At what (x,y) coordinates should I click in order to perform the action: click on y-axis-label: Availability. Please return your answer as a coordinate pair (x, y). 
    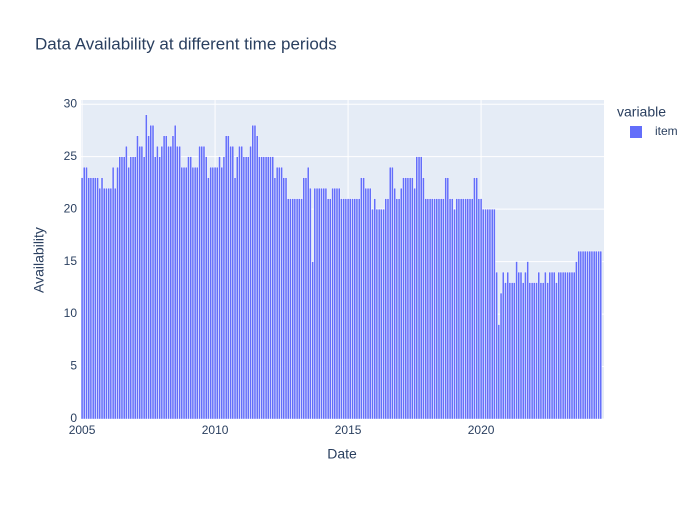
    Looking at the image, I should click on (39, 260).